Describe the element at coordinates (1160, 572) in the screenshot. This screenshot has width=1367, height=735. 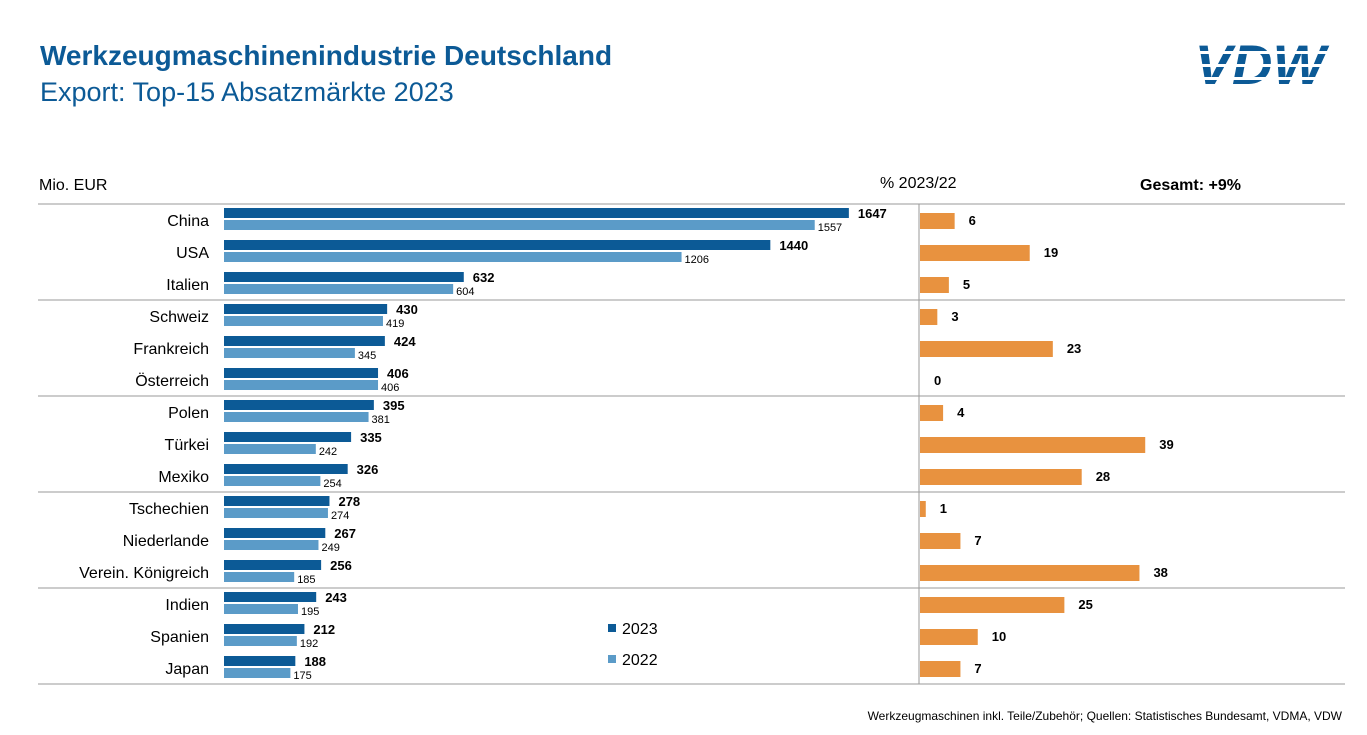
I see `pct-value-label: 38` at that location.